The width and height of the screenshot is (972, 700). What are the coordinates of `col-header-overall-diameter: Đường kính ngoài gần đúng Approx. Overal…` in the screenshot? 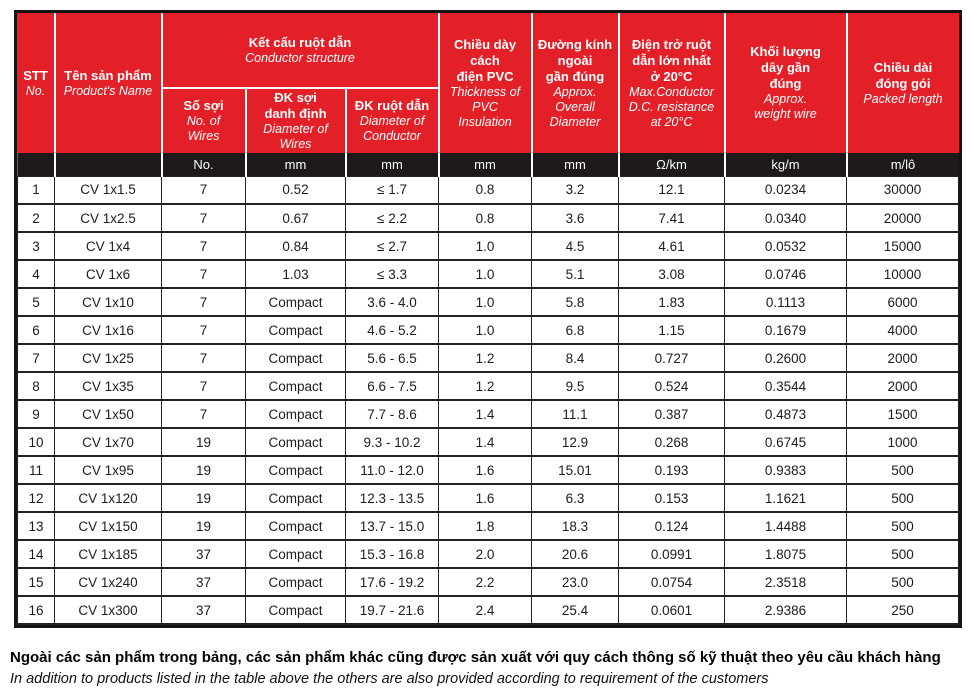 It's located at (574, 83).